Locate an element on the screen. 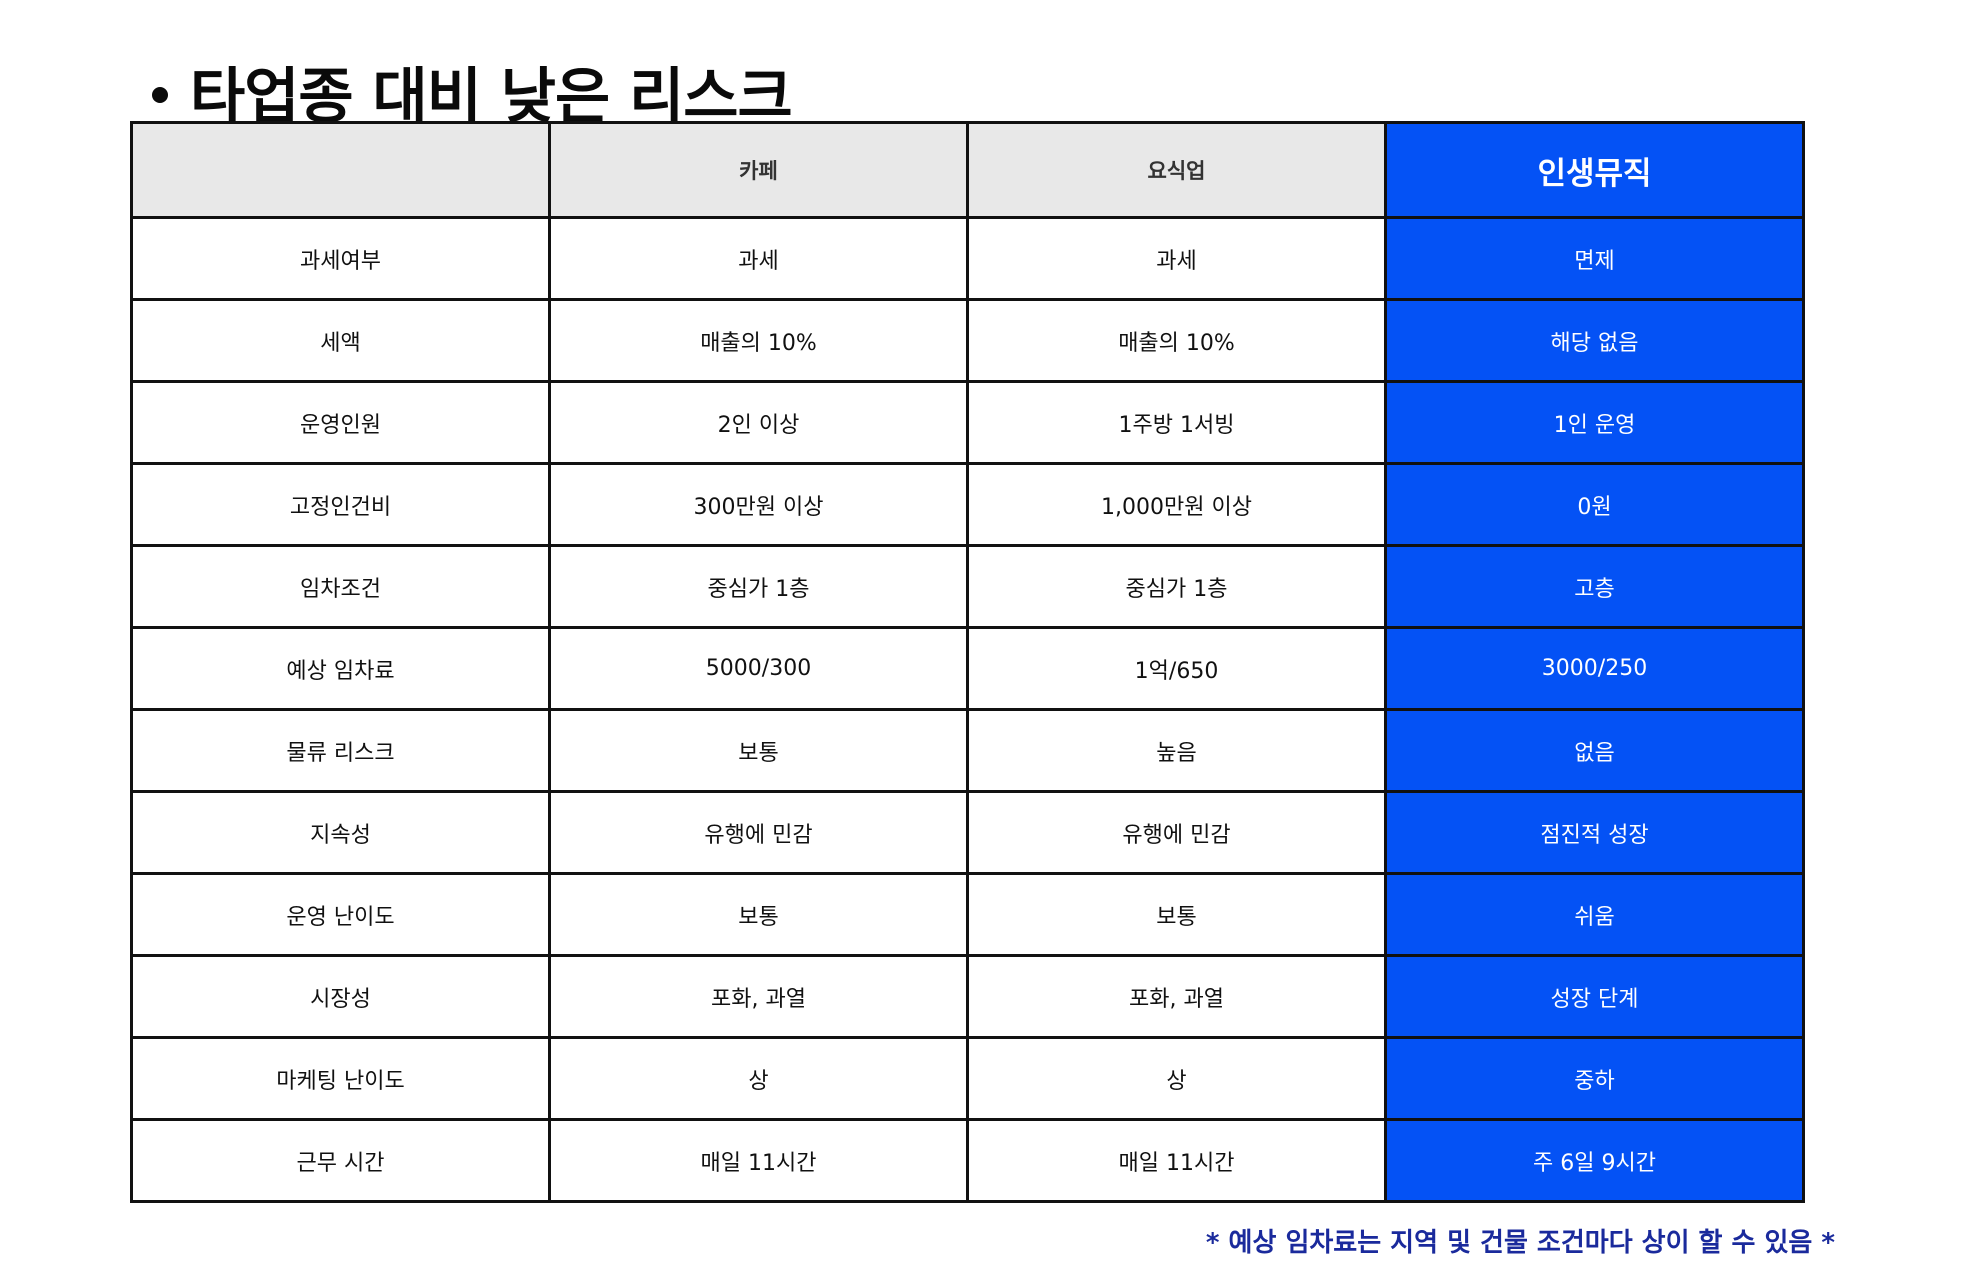 This screenshot has height=1280, width=1980. row-label-cell: 운영인원 is located at coordinates (340, 422).